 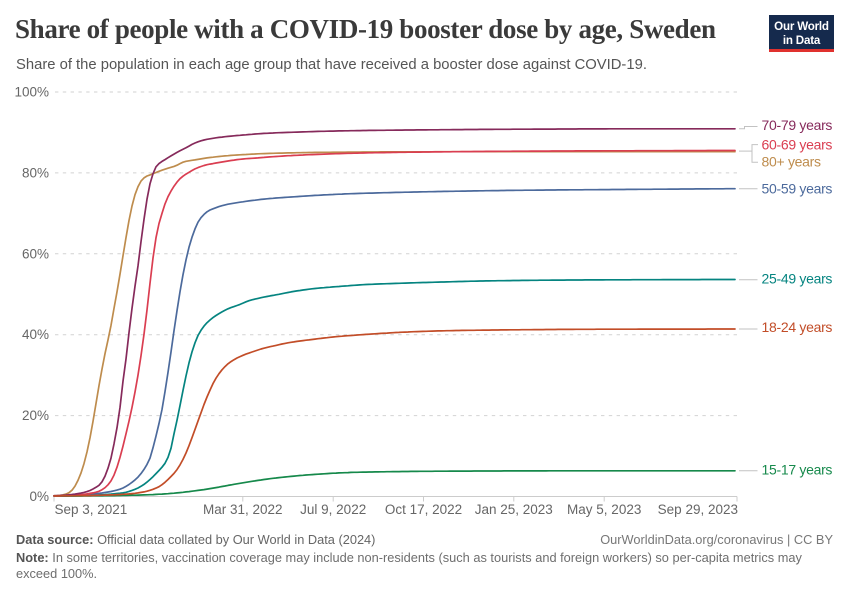 What do you see at coordinates (797, 189) in the screenshot?
I see `svg-text: 50-59 years` at bounding box center [797, 189].